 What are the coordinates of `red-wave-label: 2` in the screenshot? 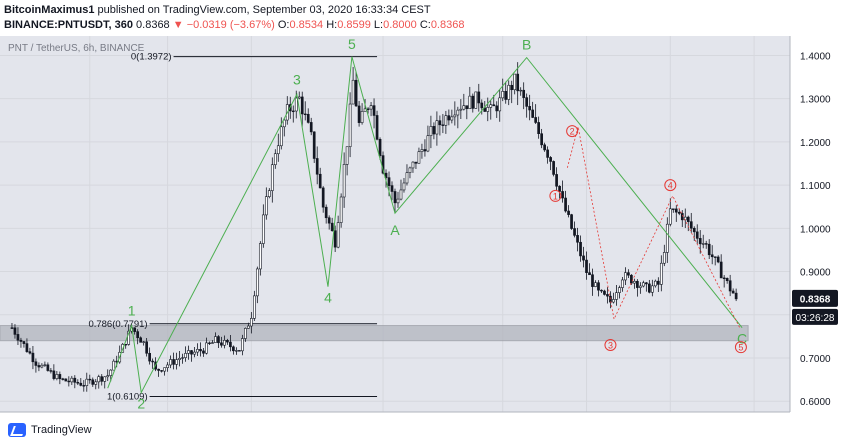 It's located at (572, 132).